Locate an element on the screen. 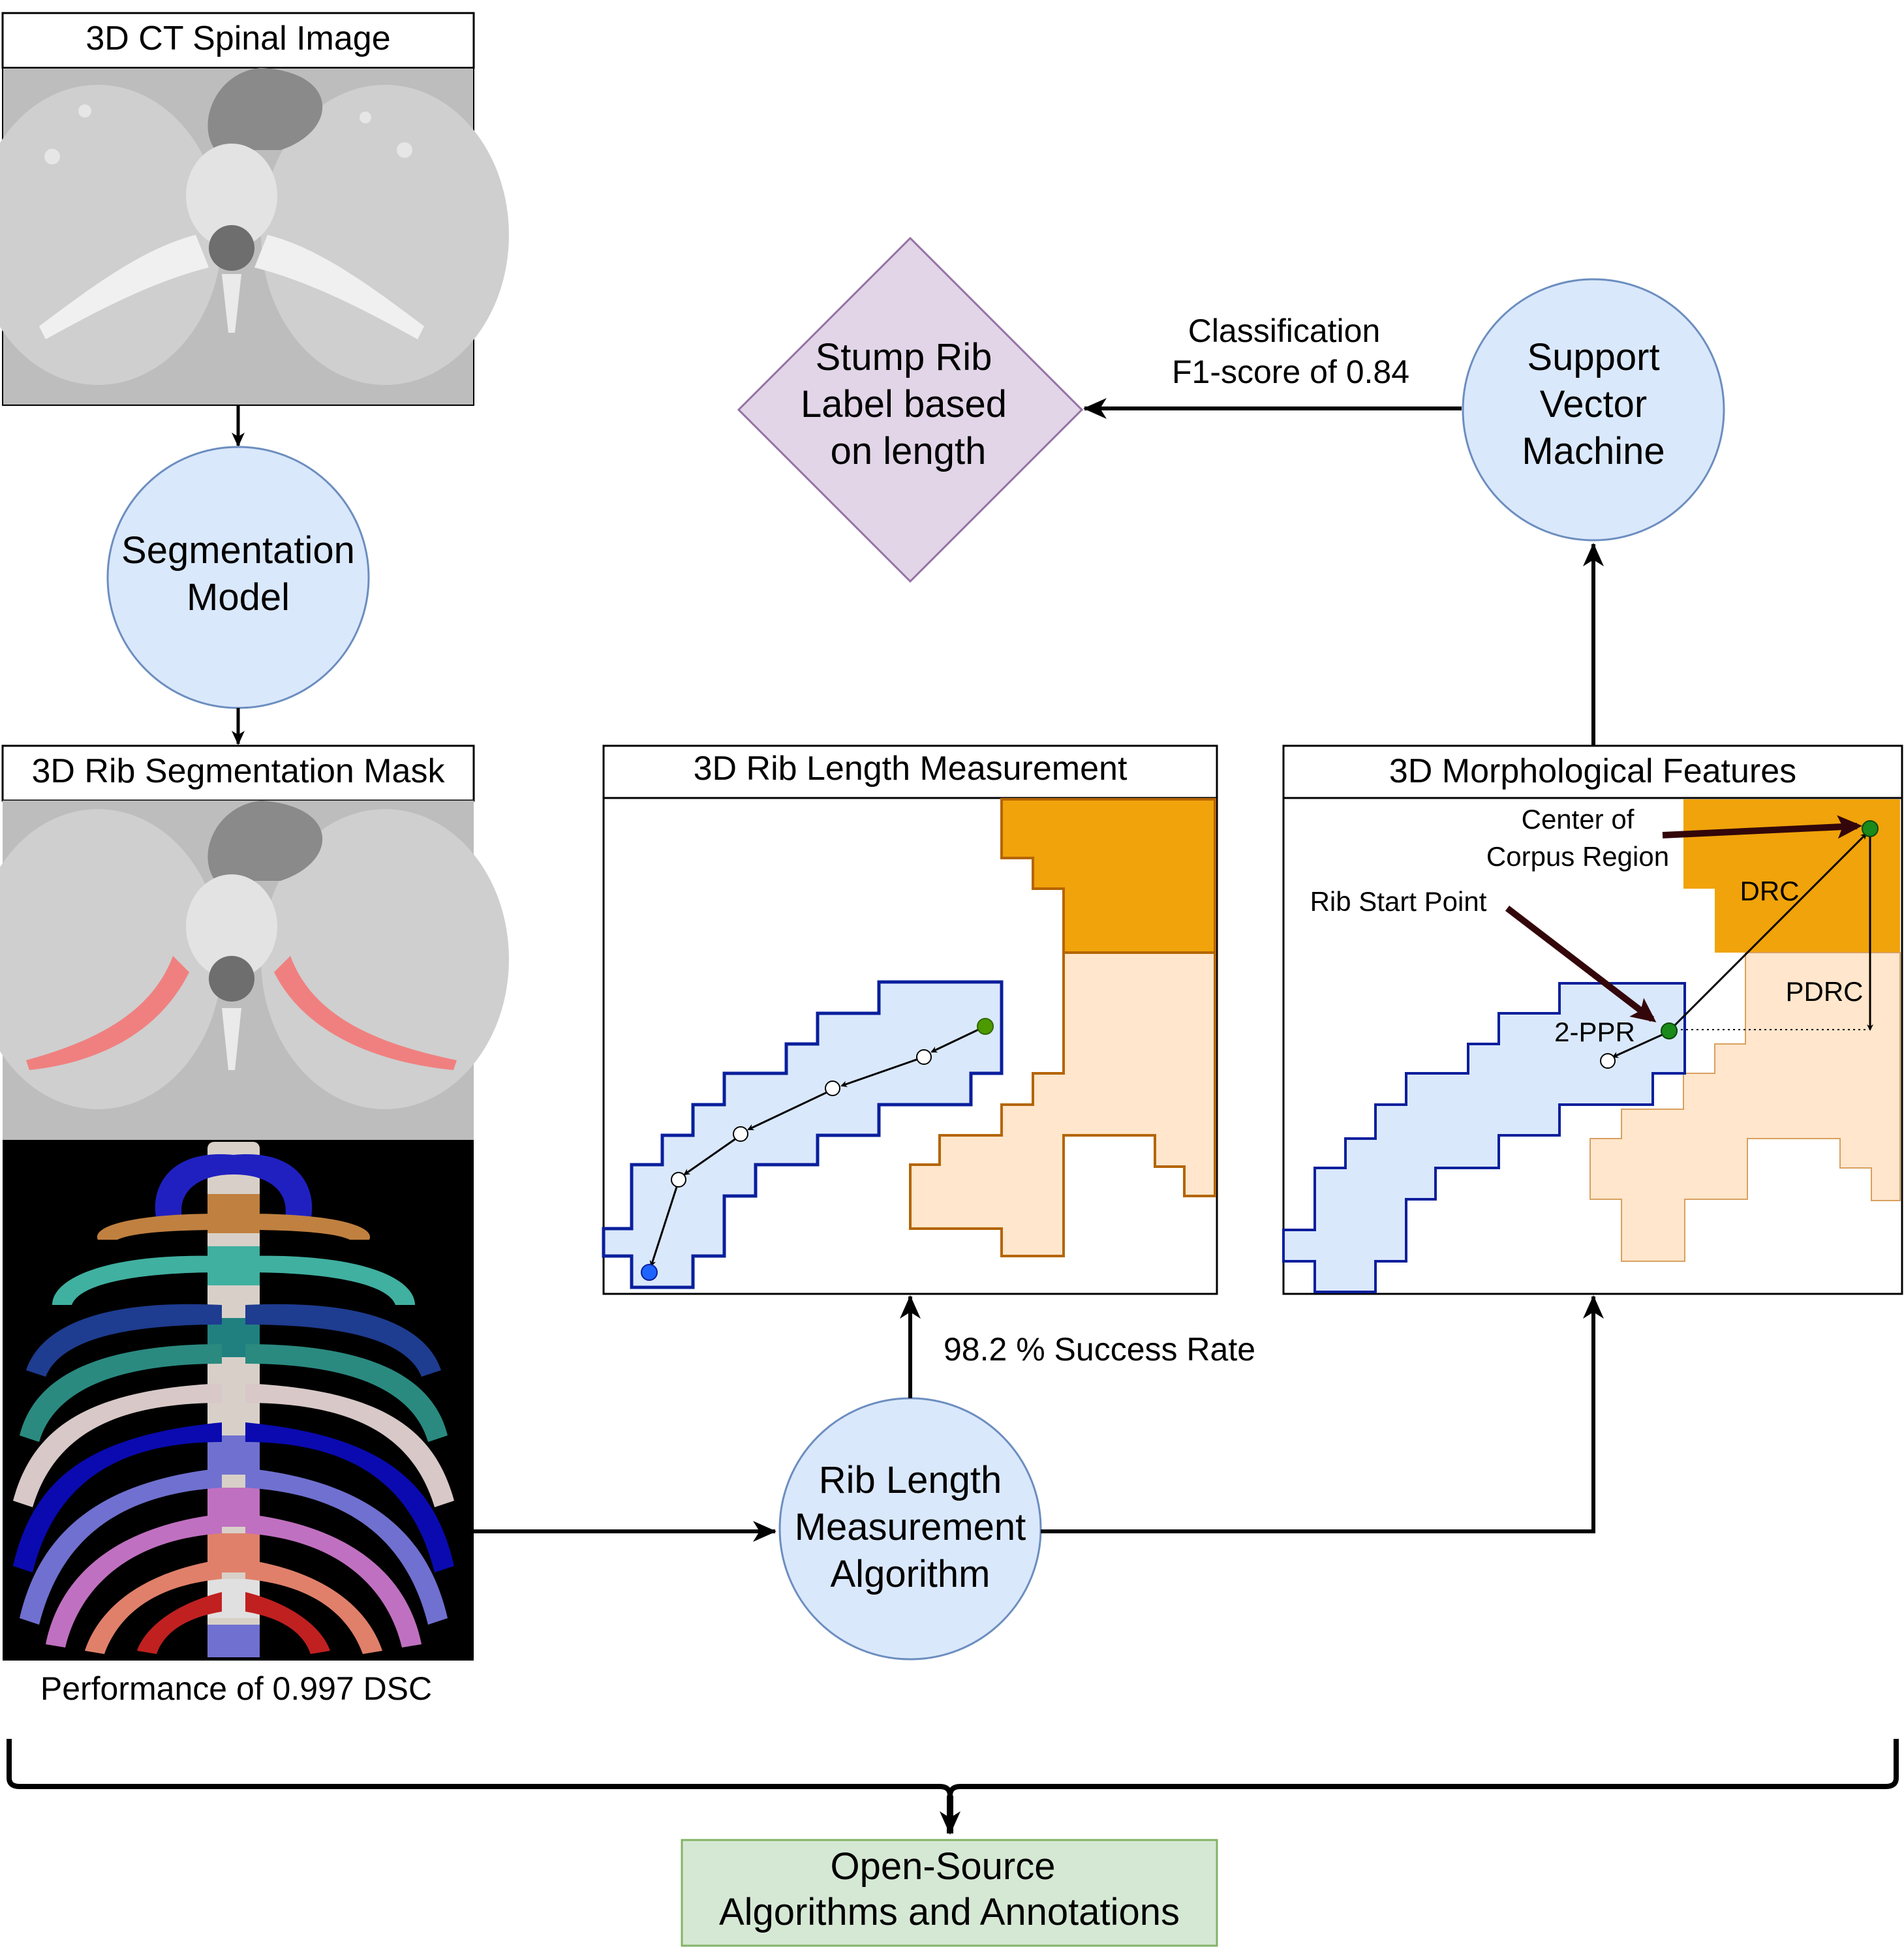  corpus-center-dot is located at coordinates (1871, 828).